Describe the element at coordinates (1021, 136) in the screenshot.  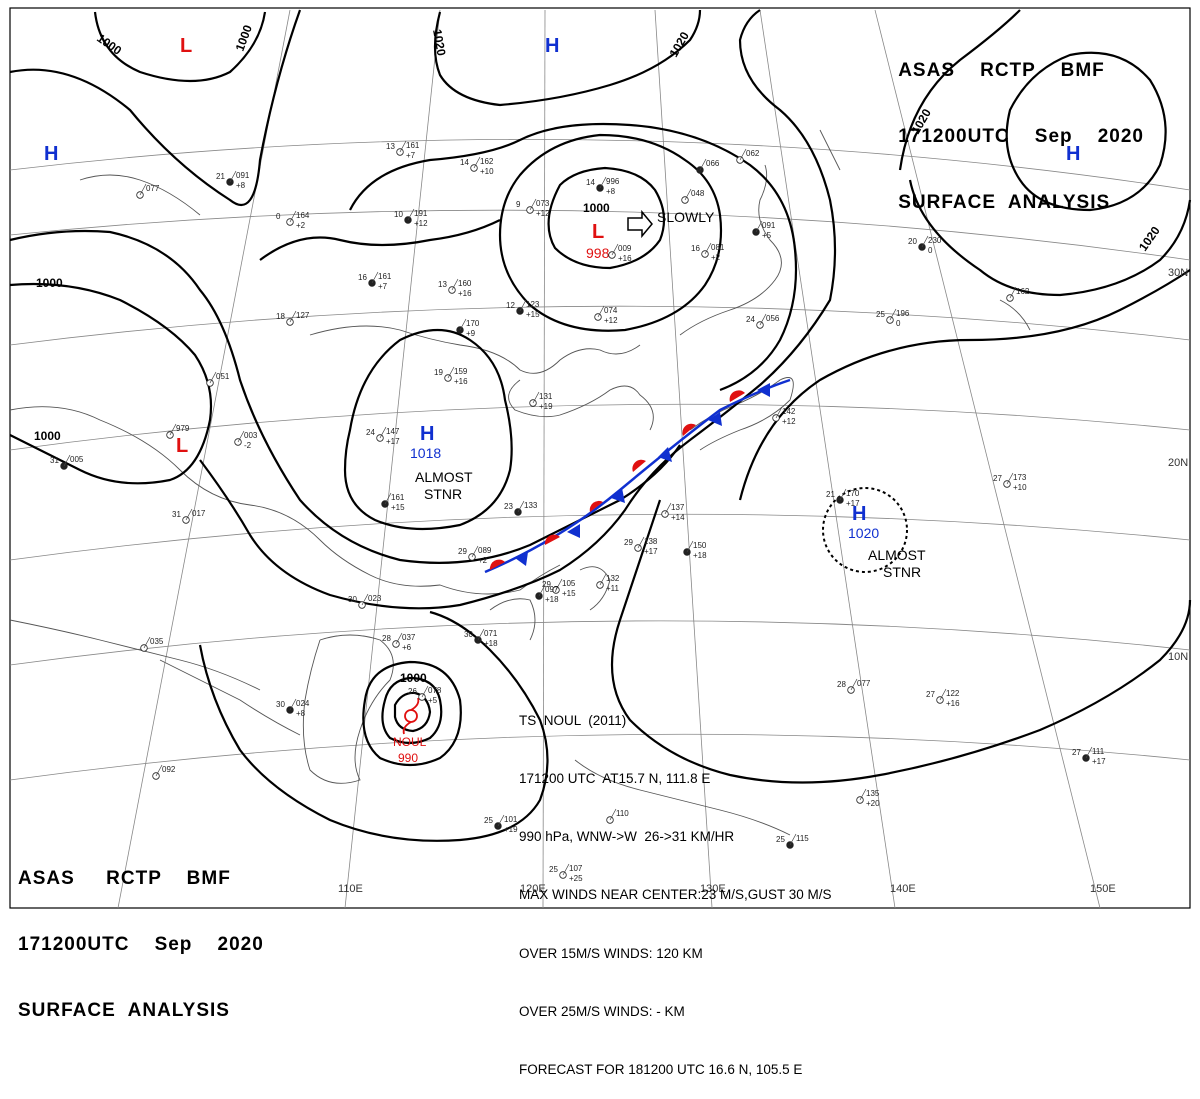
I see `header-line: 171200UTC Sep 2020` at that location.